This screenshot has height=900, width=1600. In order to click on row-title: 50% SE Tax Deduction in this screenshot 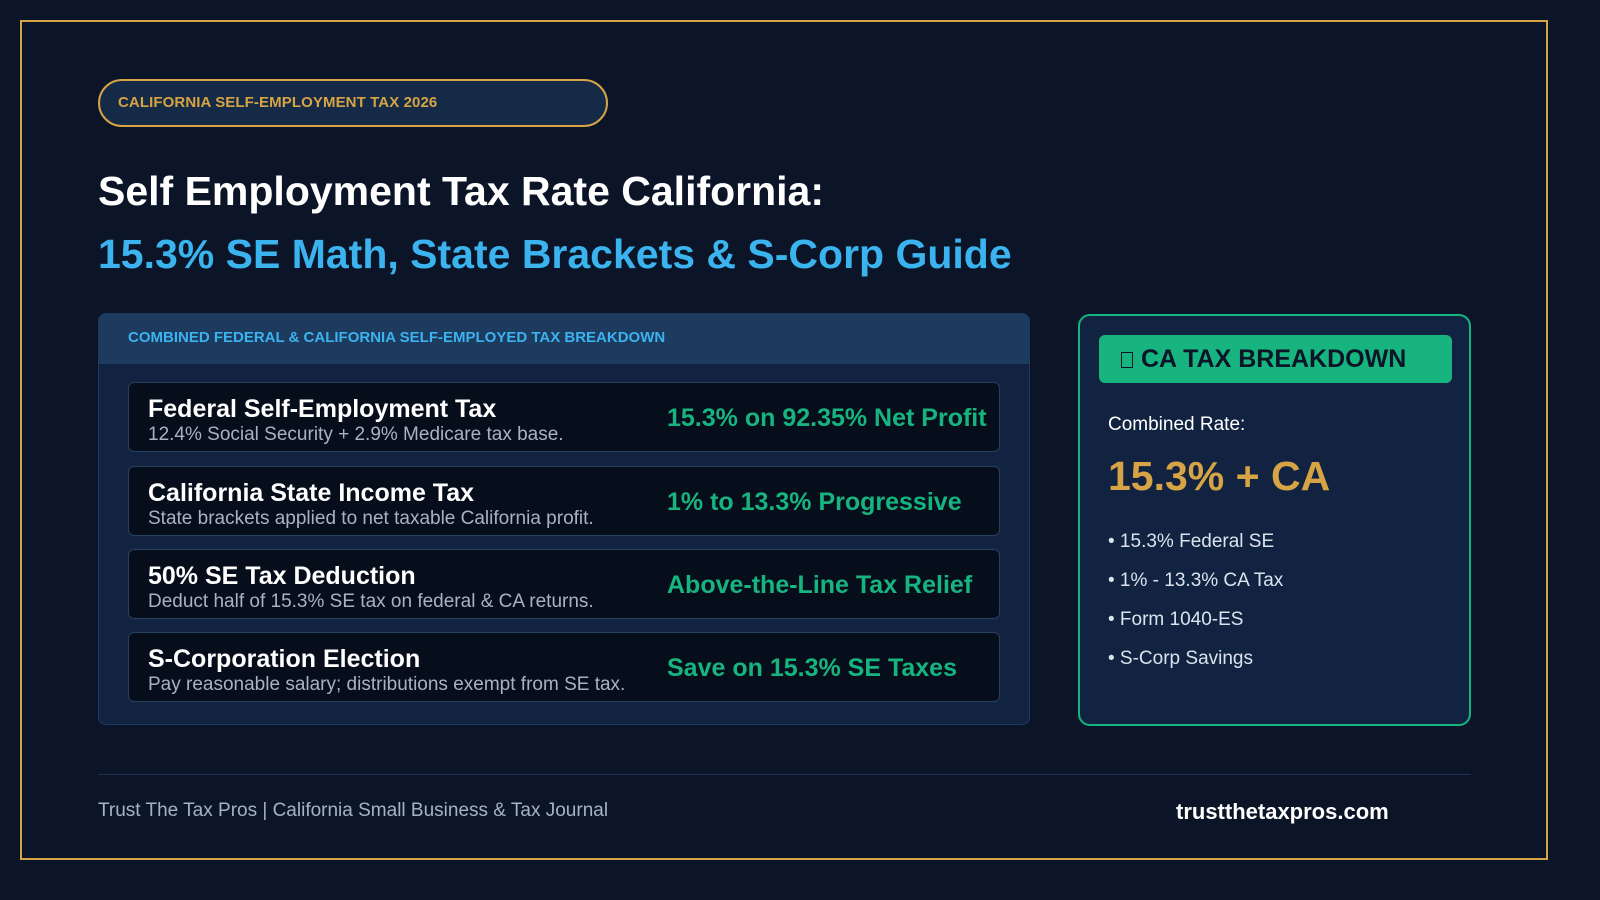, I will do `click(282, 576)`.